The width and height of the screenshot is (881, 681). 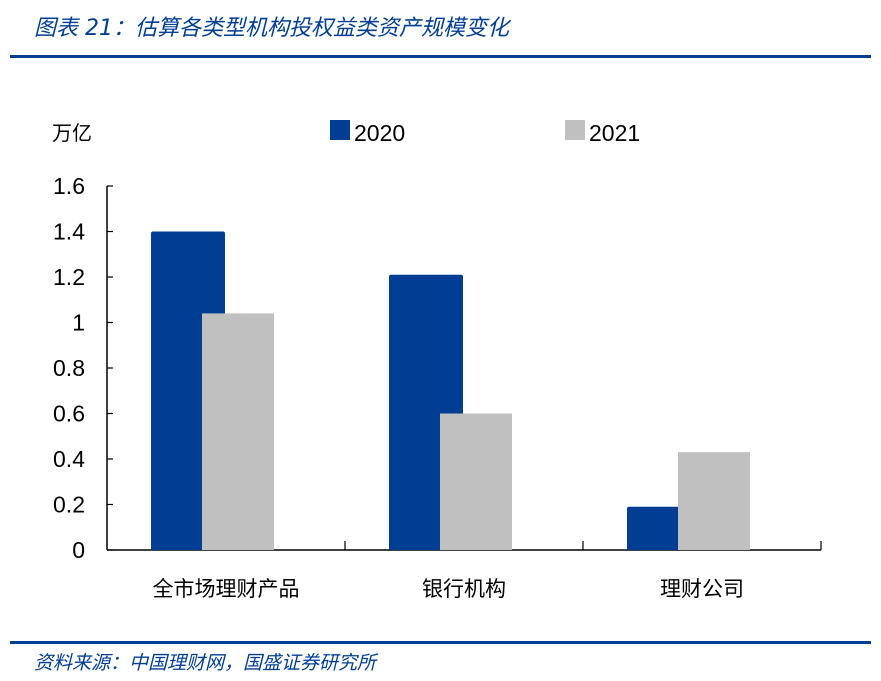 I want to click on y-tick-label: 0.2, so click(x=69, y=505).